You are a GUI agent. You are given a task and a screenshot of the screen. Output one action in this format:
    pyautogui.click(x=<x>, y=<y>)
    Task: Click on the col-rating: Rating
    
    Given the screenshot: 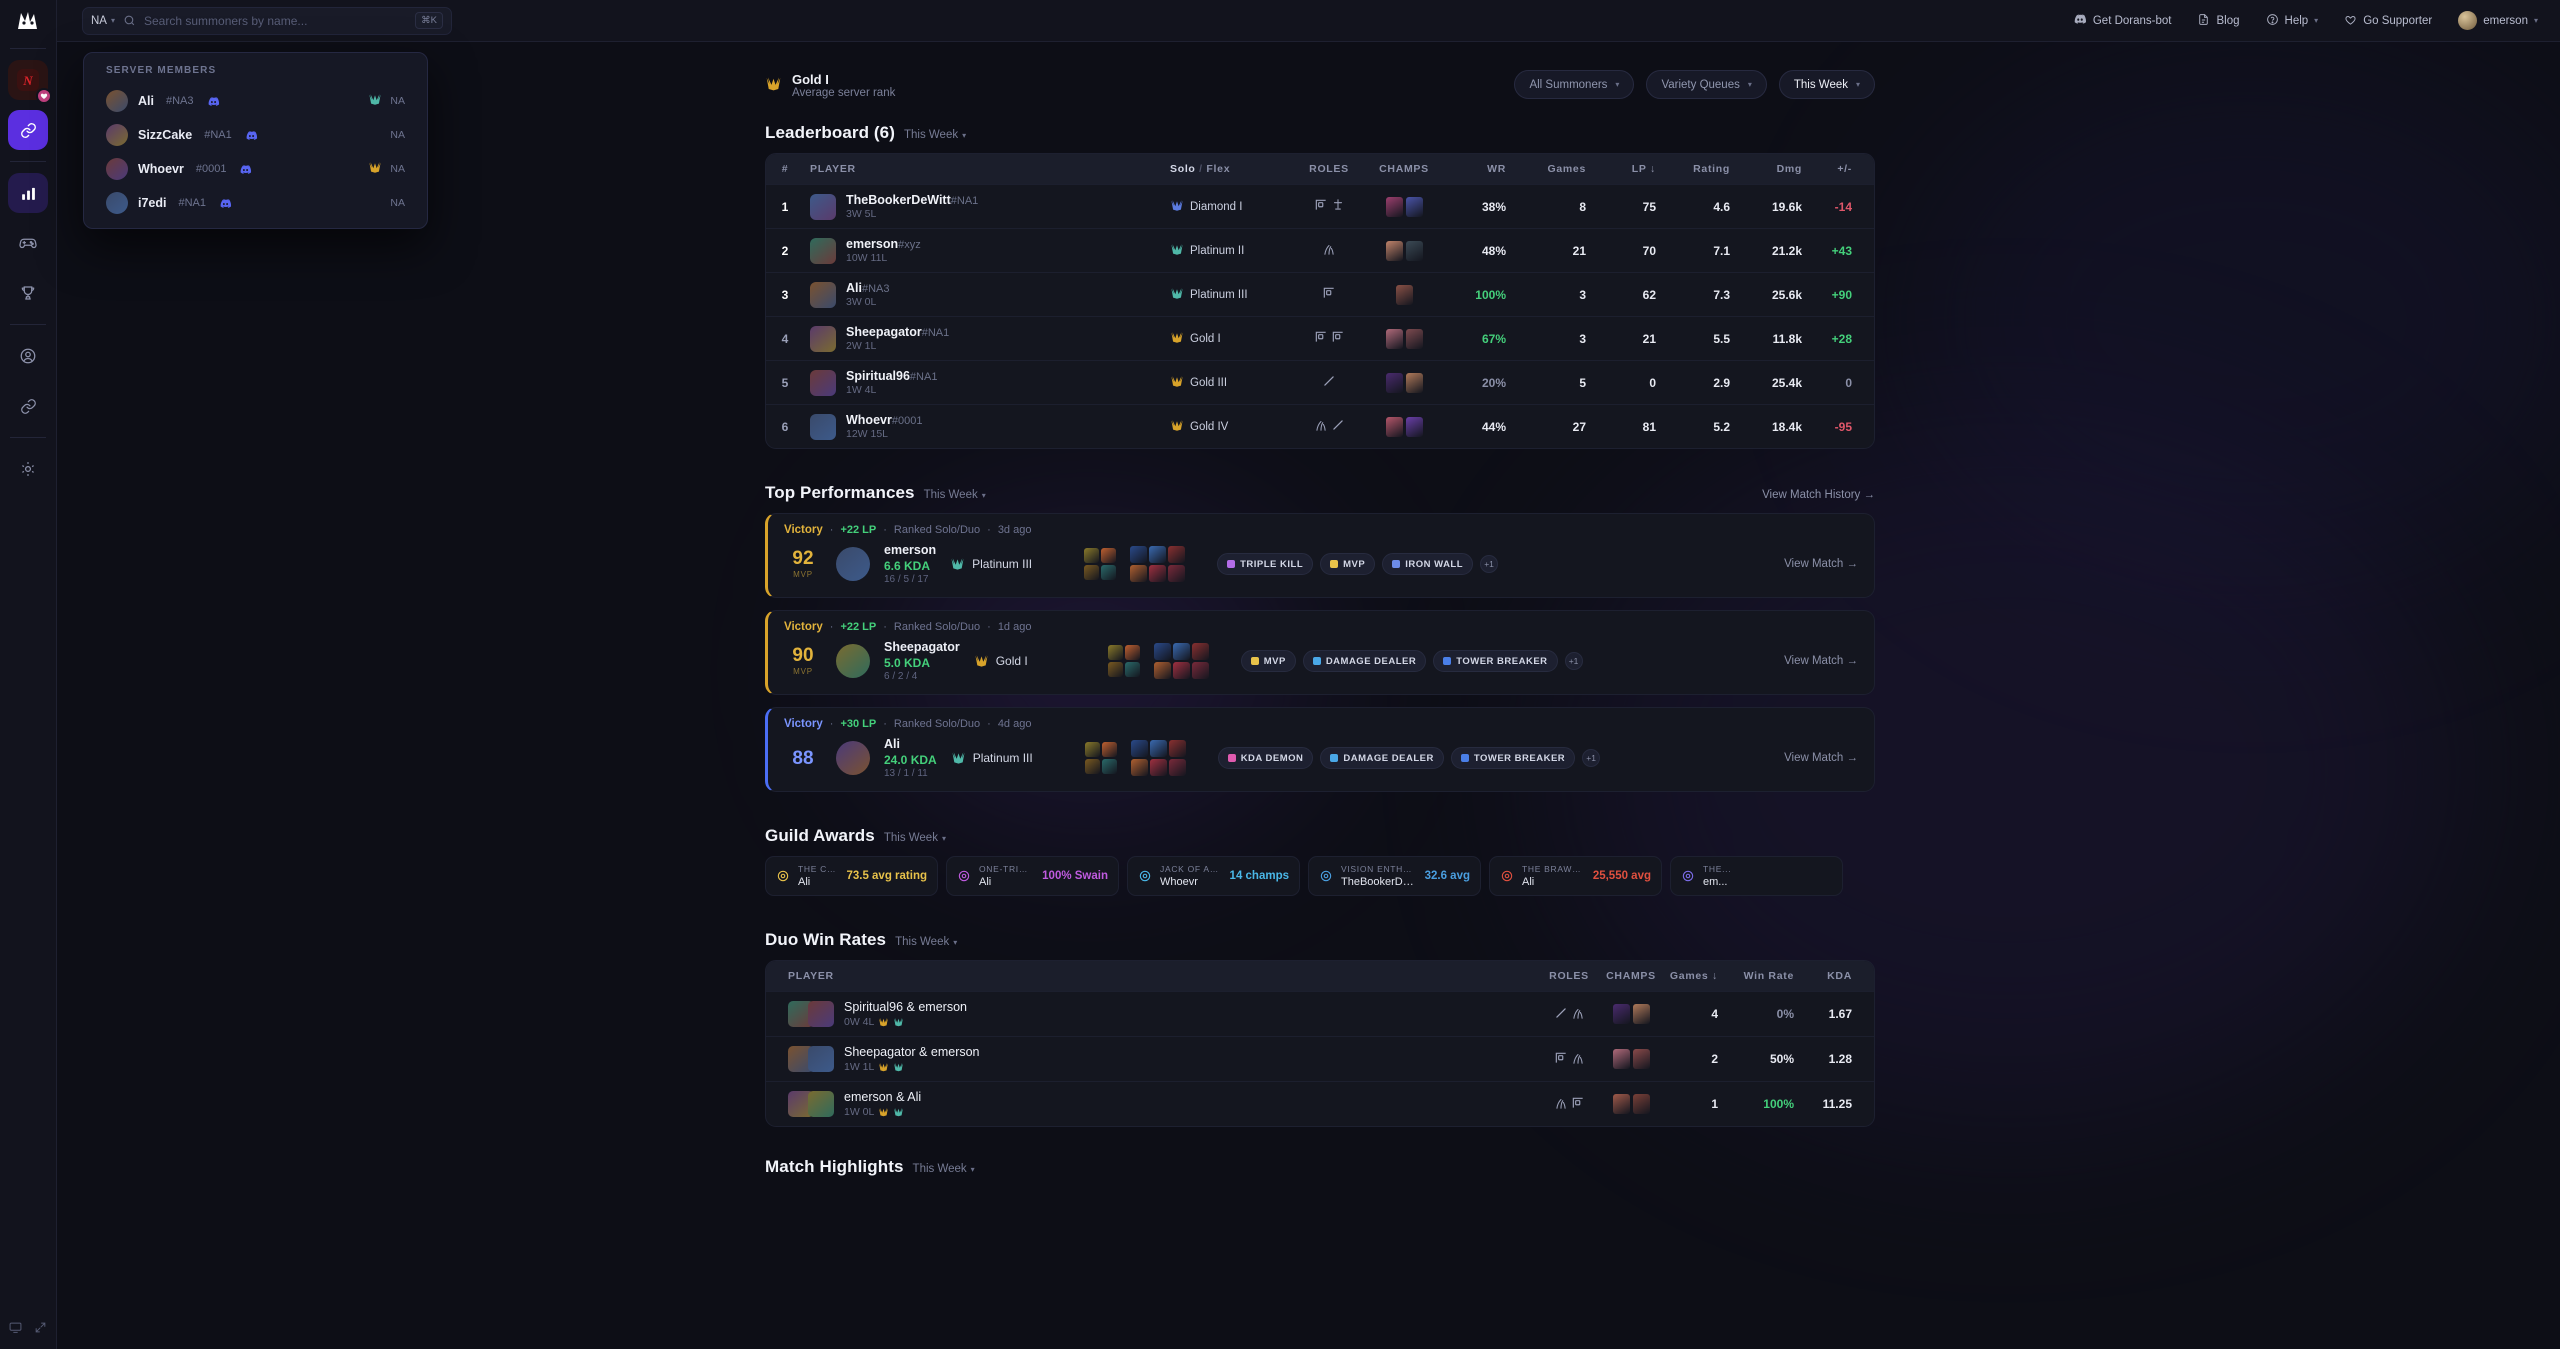 What is the action you would take?
    pyautogui.click(x=1711, y=169)
    